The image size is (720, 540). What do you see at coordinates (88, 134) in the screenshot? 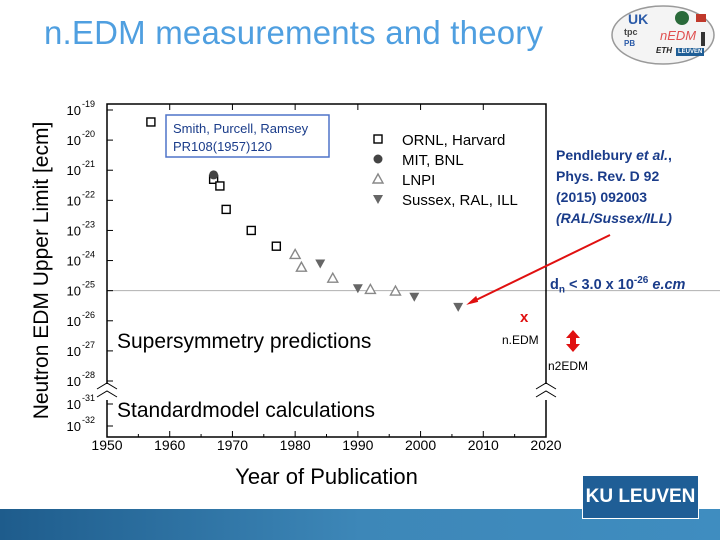
I see `y-tick-exponent: -20` at bounding box center [88, 134].